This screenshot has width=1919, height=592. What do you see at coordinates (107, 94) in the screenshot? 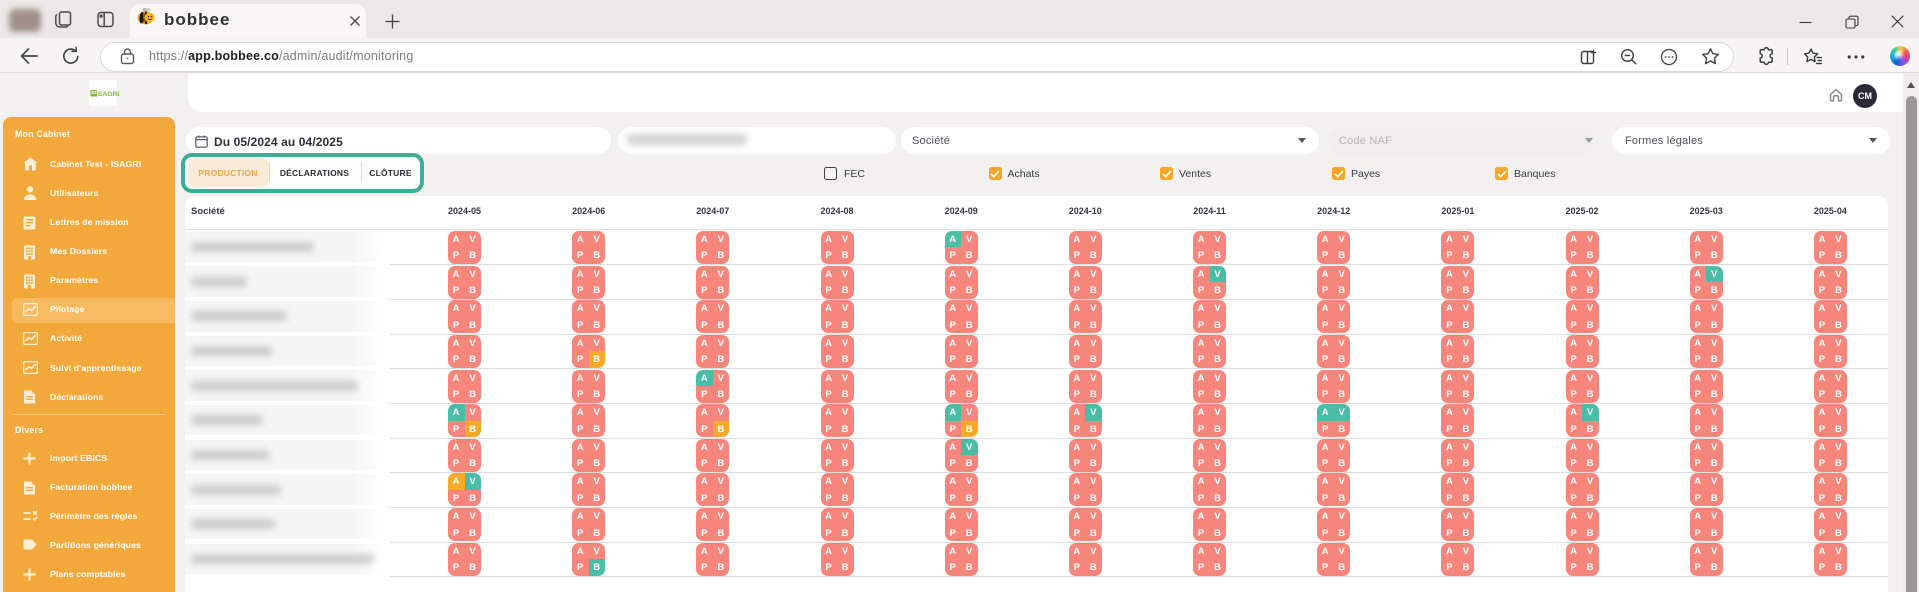
I see `svg-text: SAGRI` at bounding box center [107, 94].